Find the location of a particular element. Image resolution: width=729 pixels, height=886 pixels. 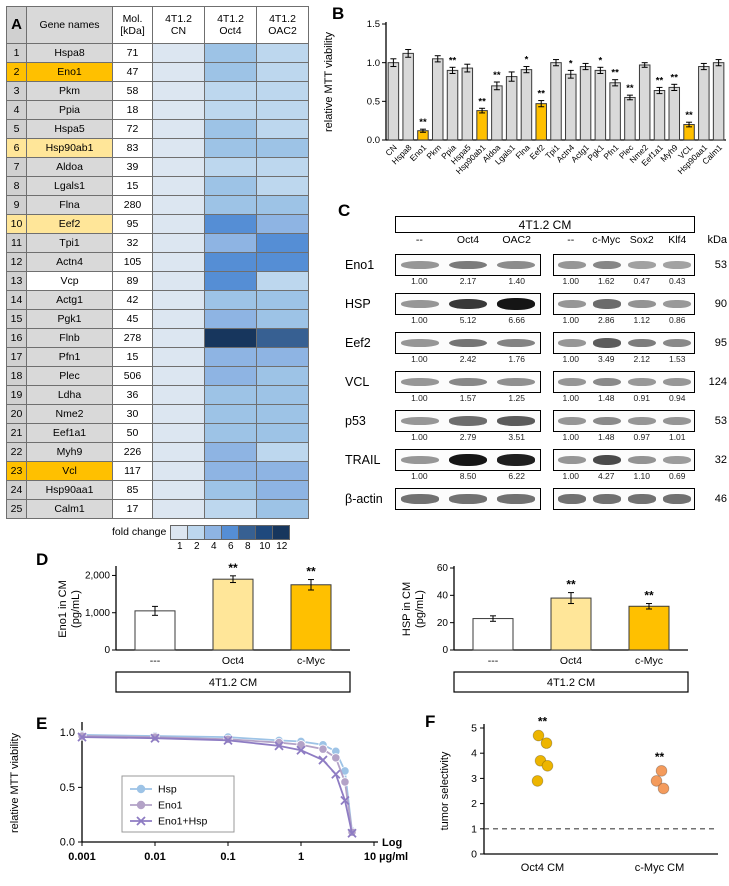

gene-names-header: Gene names is located at coordinates (70, 25).